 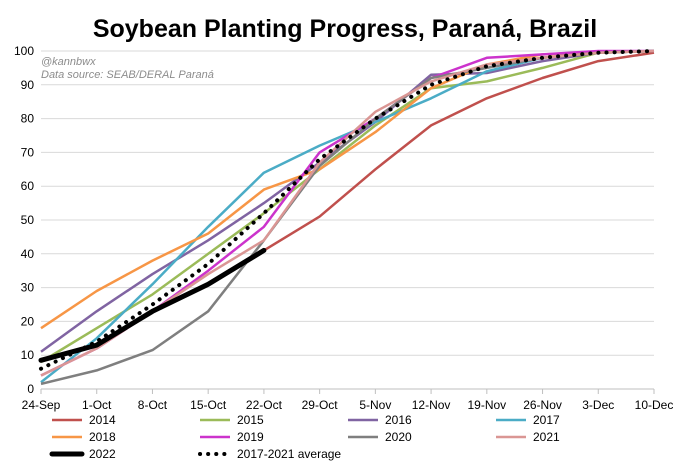 I want to click on x-tick-label: 3-Dec, so click(x=598, y=405).